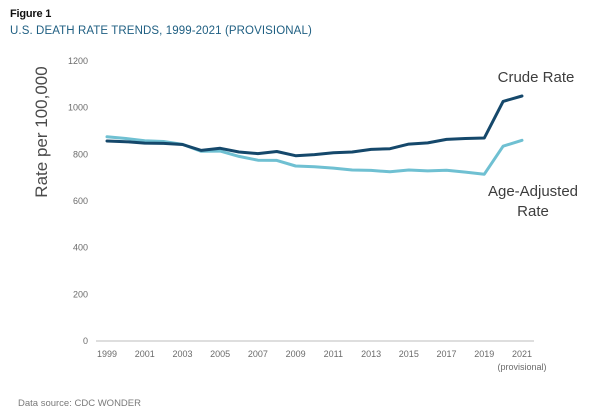 This screenshot has height=415, width=601. What do you see at coordinates (220, 354) in the screenshot?
I see `x-tick-label: 2005` at bounding box center [220, 354].